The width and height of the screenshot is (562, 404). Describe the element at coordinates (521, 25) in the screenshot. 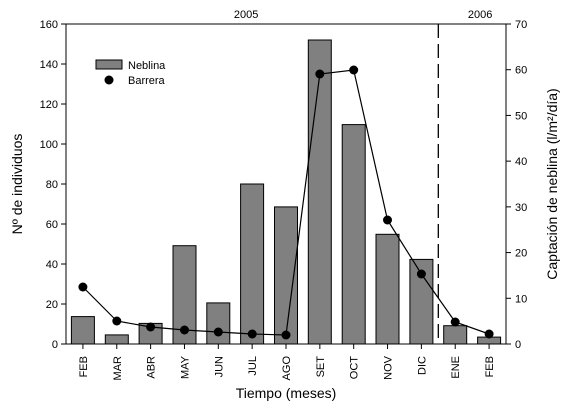

I see `right-tick-label-70: 70` at that location.